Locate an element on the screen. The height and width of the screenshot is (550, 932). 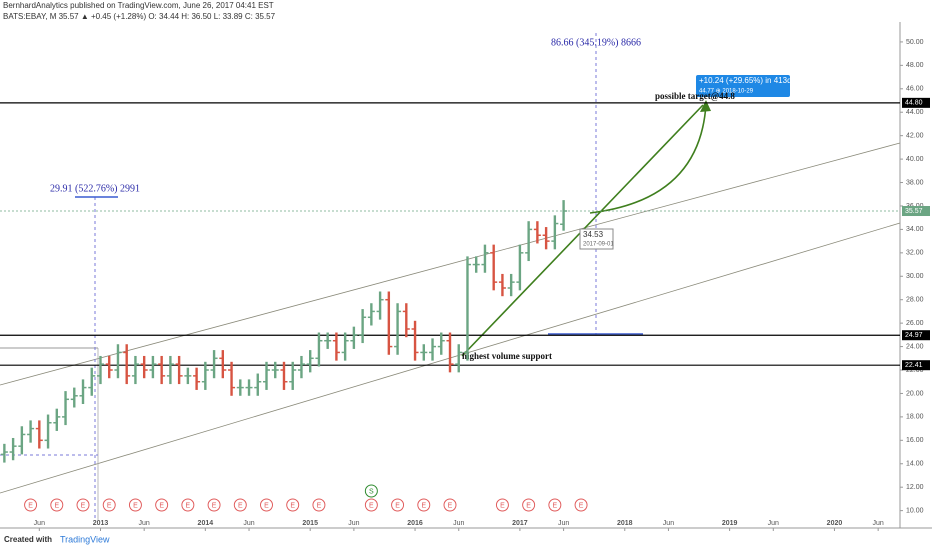
target-label: possible target@44.8 is located at coordinates (695, 96).